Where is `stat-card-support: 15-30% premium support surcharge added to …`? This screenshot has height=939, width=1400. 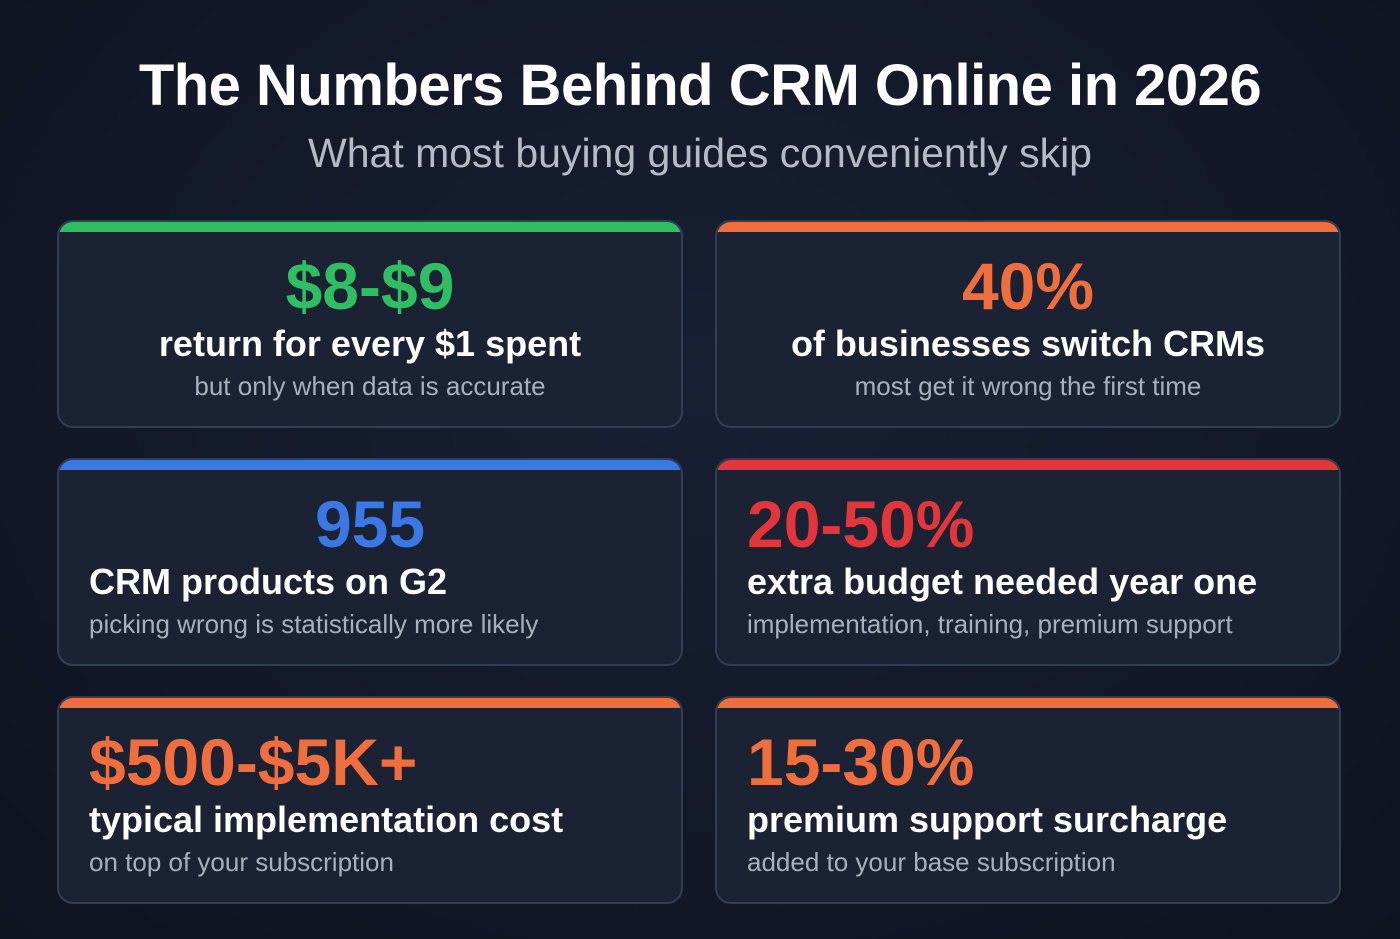 stat-card-support: 15-30% premium support surcharge added to … is located at coordinates (1028, 800).